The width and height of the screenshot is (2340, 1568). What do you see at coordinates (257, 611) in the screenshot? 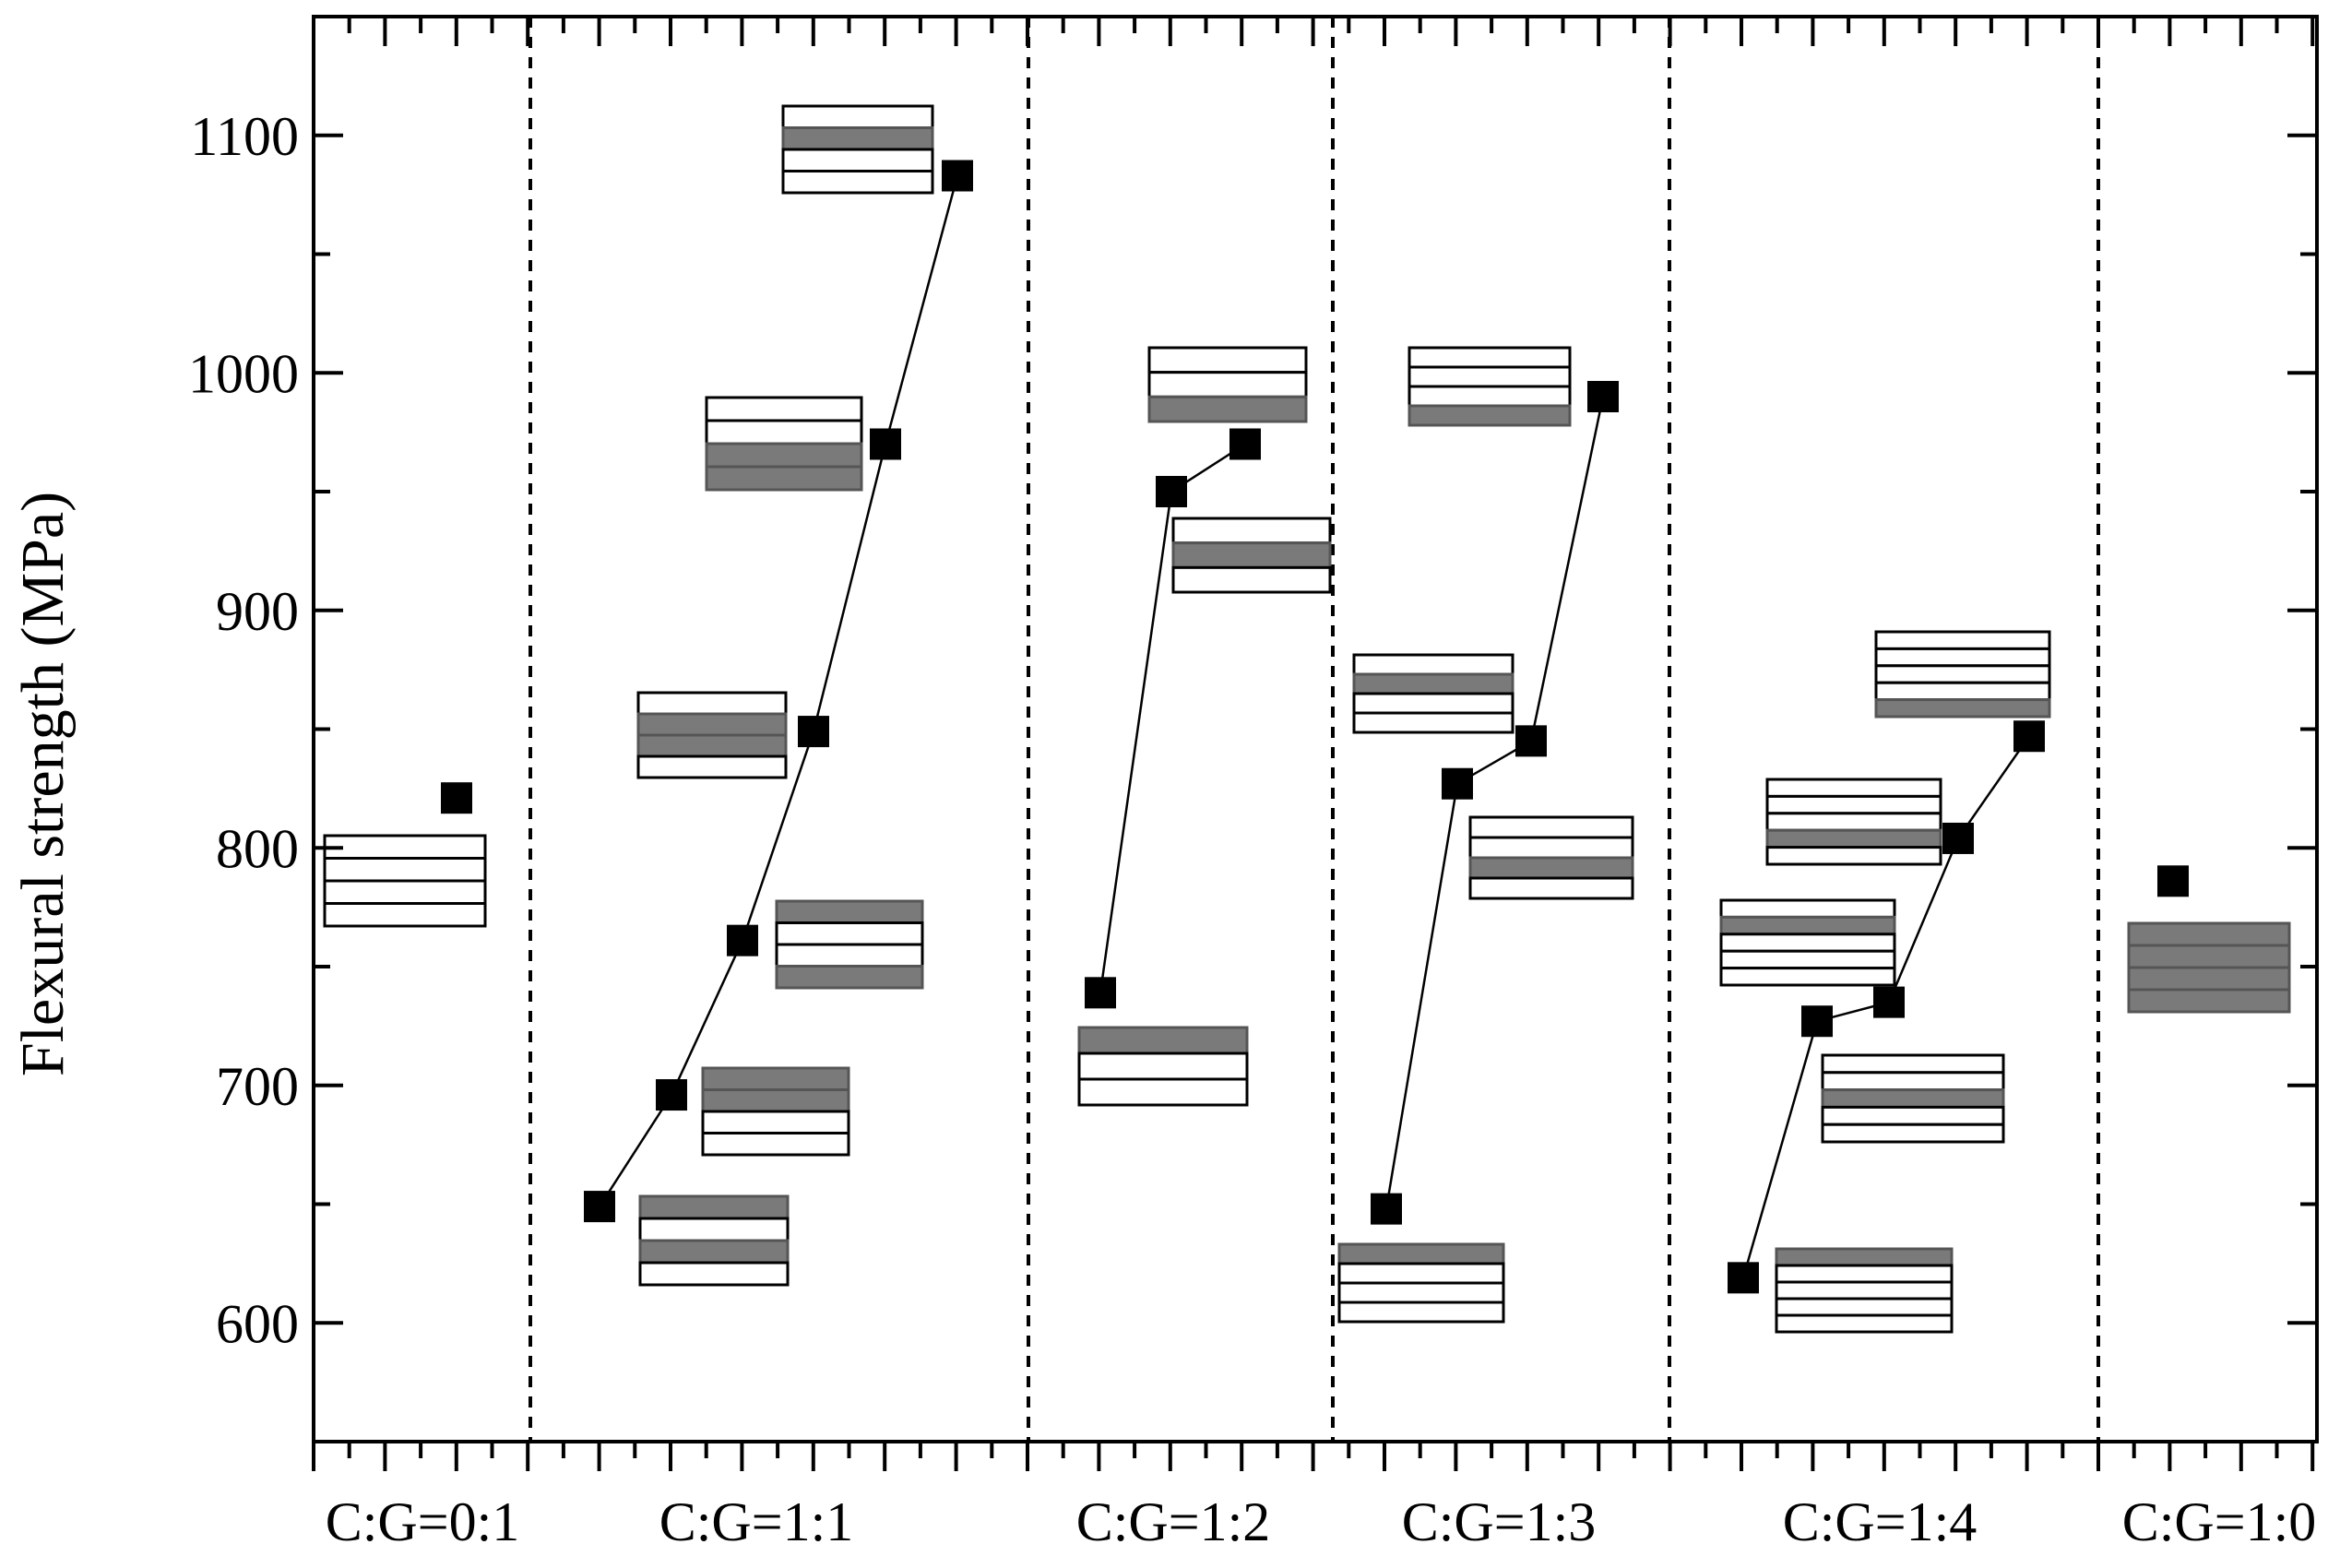
I see `y-tick-label: 900` at bounding box center [257, 611].